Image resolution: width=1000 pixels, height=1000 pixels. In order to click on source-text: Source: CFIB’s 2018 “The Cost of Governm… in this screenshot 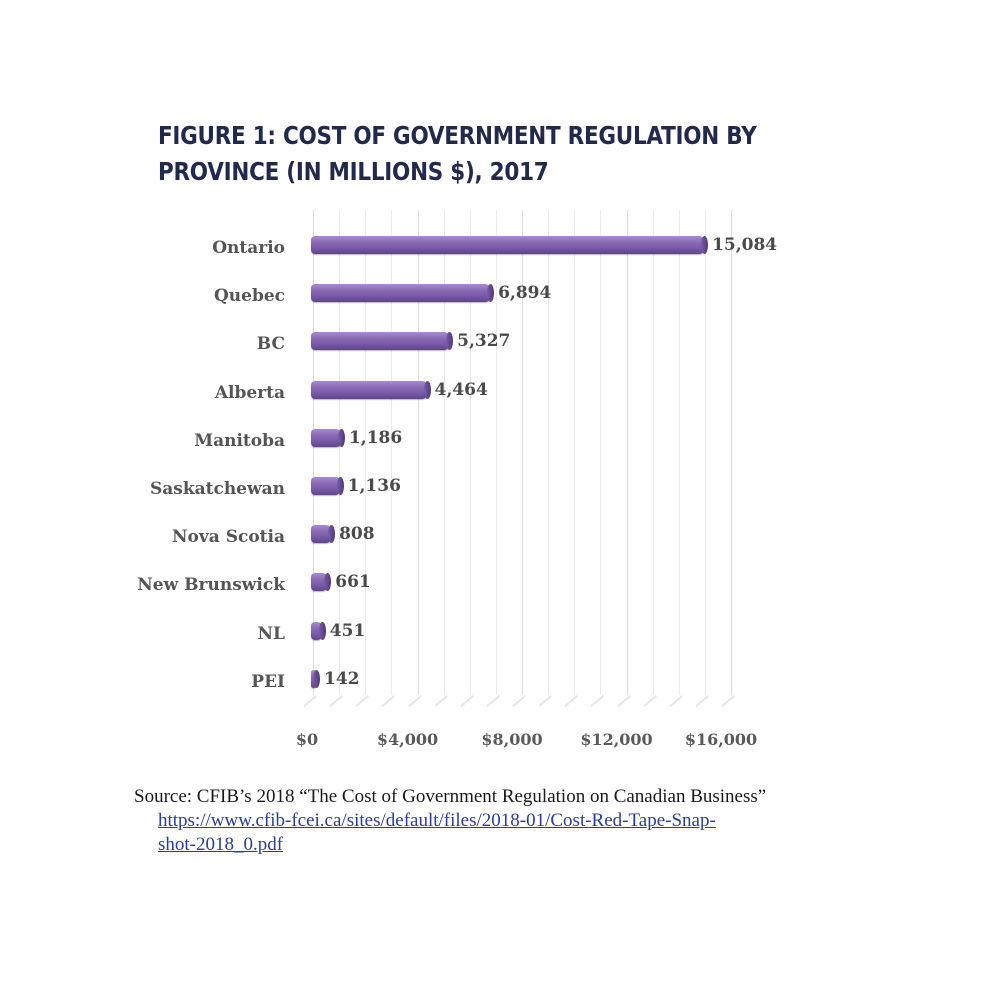, I will do `click(450, 796)`.